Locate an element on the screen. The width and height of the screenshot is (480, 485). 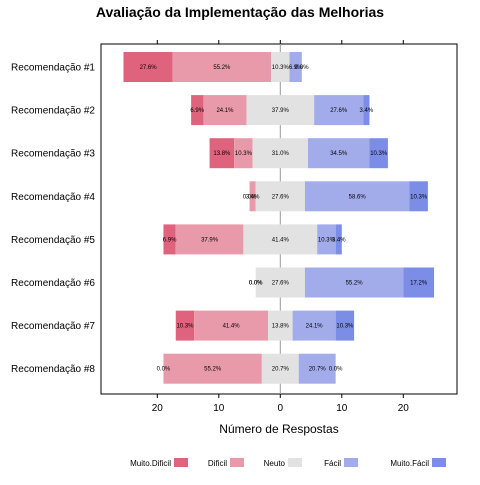
category-label: Recomendação #4 is located at coordinates (53, 197).